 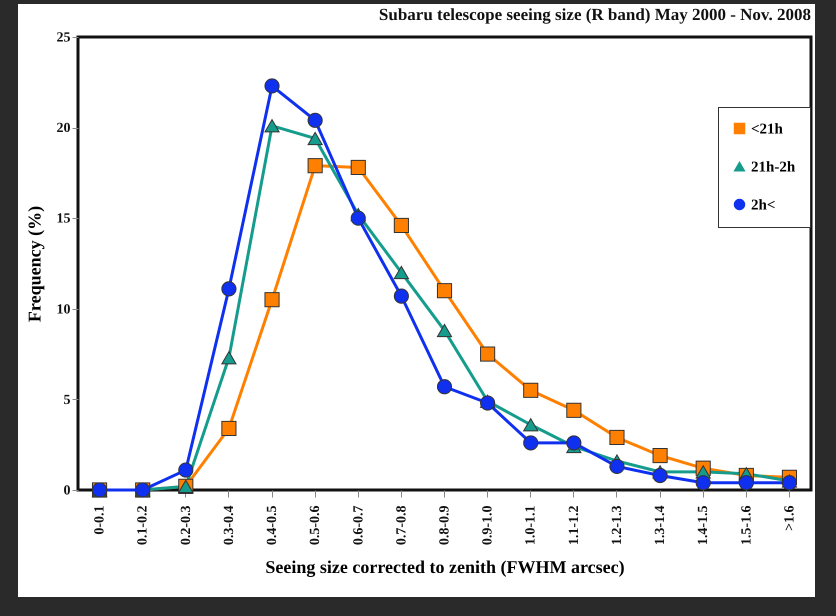 What do you see at coordinates (660, 526) in the screenshot?
I see `x-tick-label: 1.3-1.4` at bounding box center [660, 526].